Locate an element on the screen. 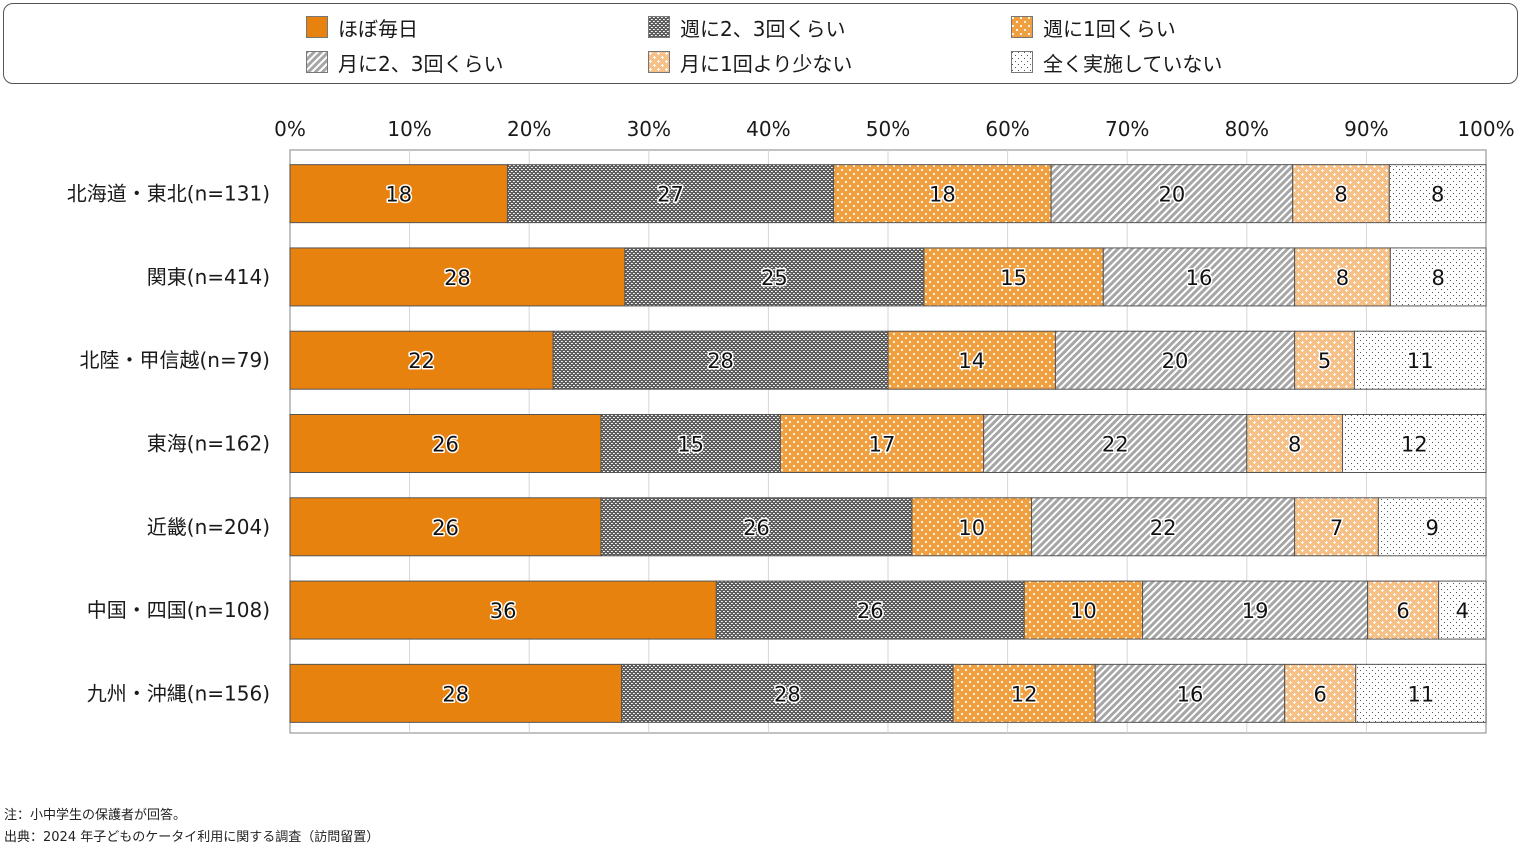  category-label: 北海道・東北(n=131) is located at coordinates (168, 194).